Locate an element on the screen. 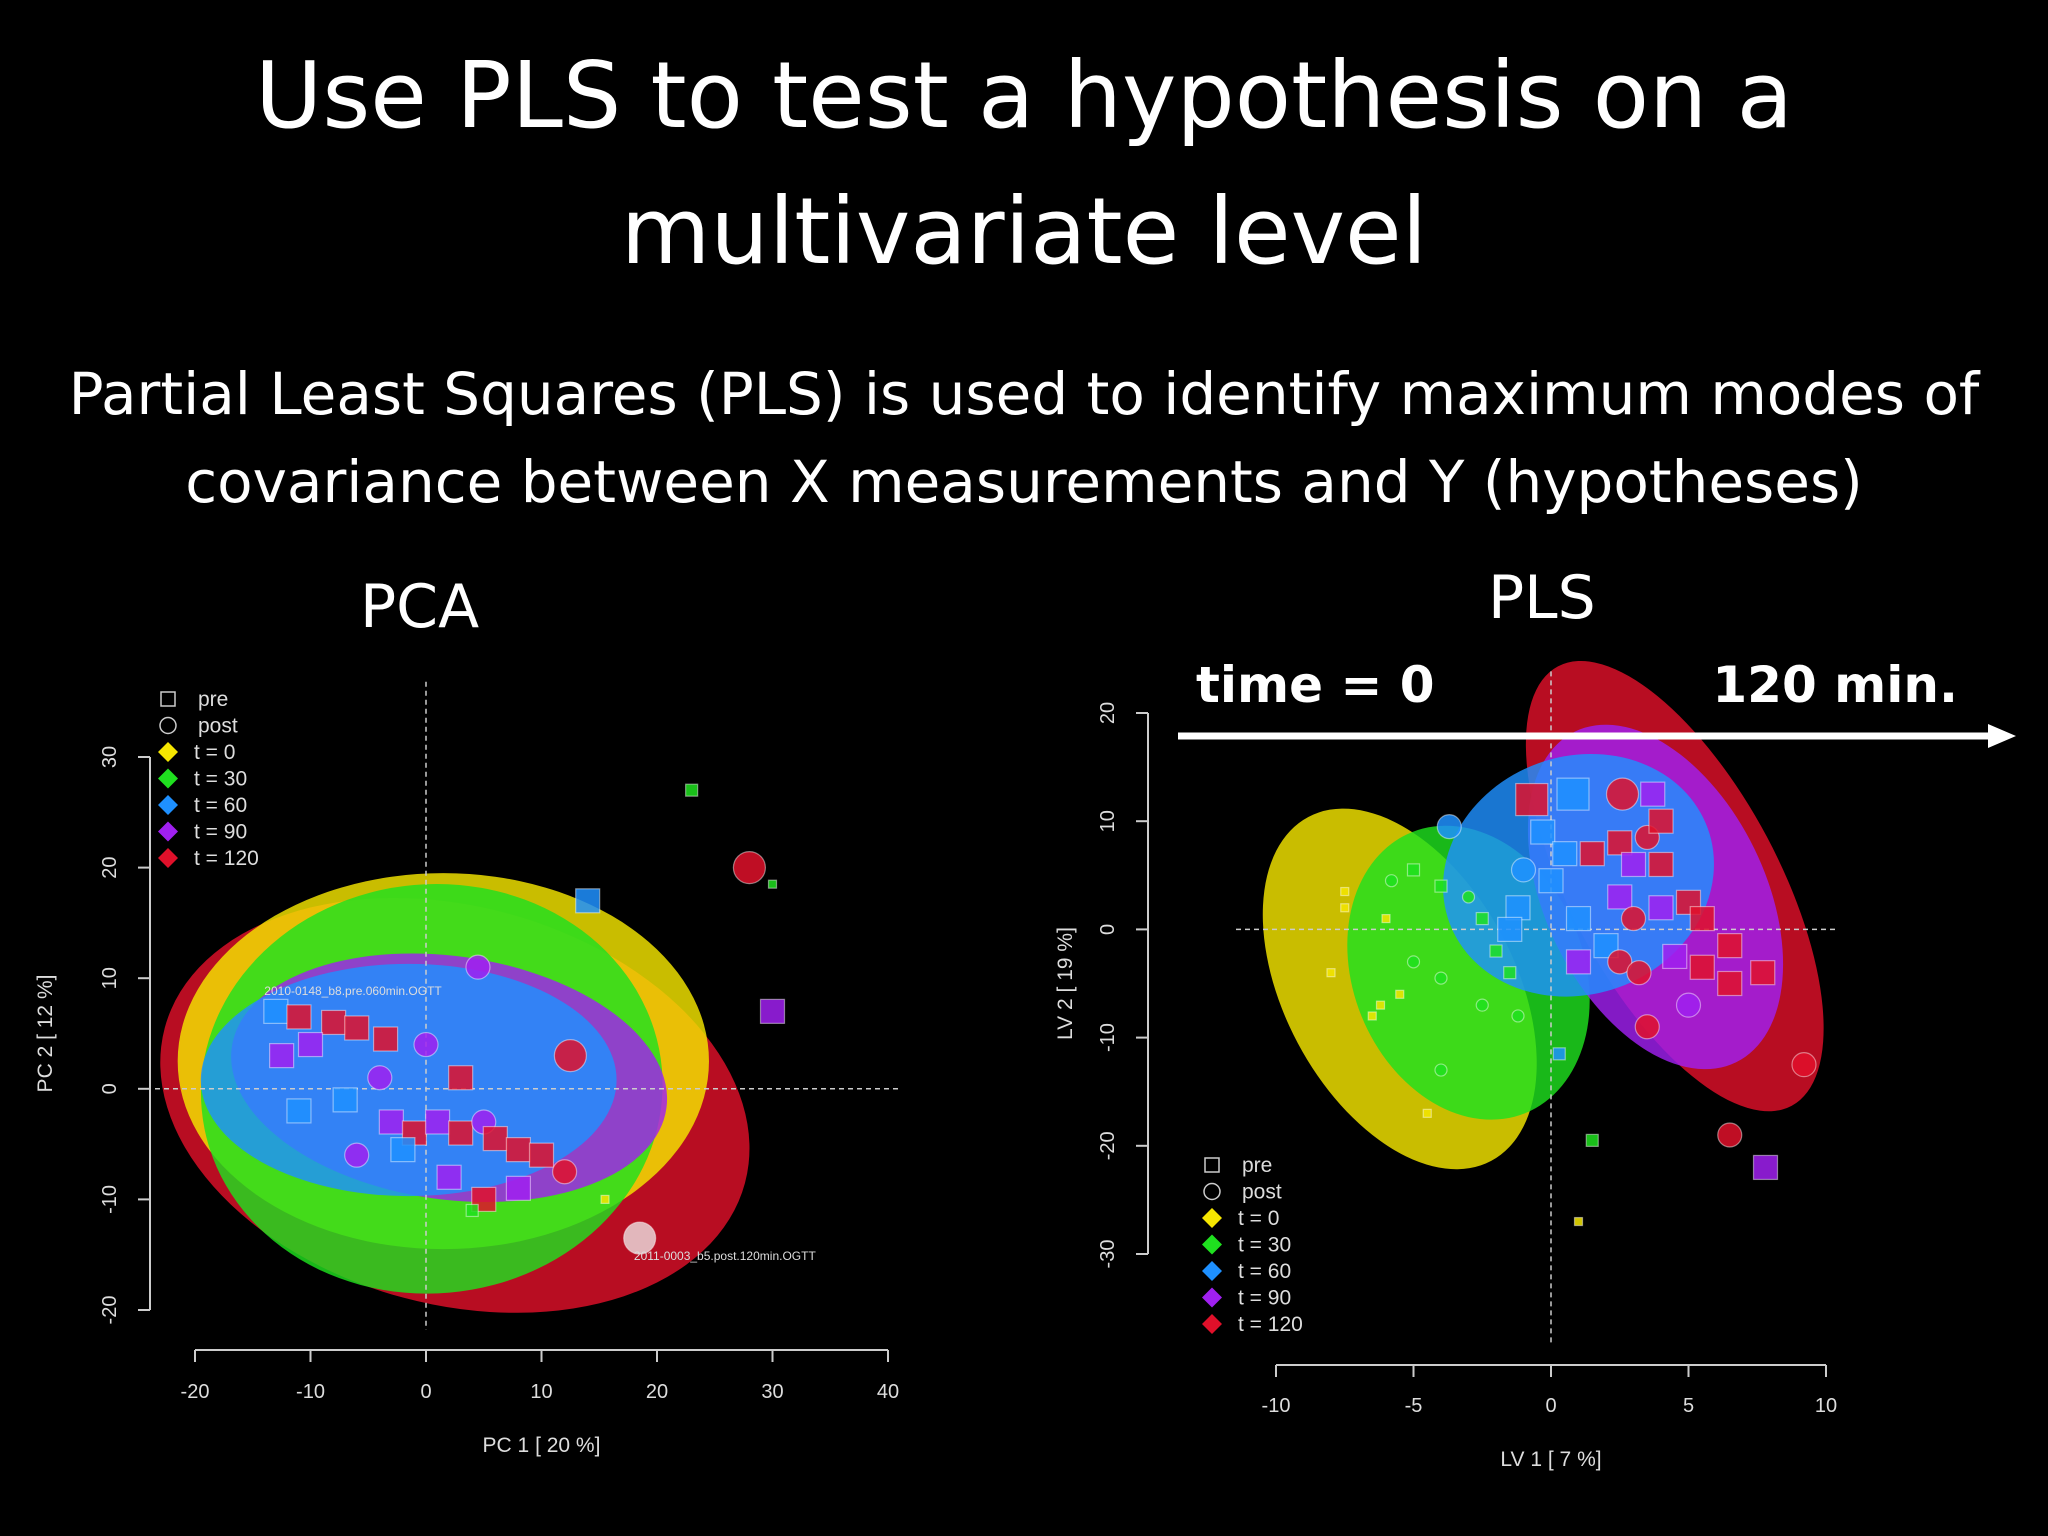 This screenshot has width=2048, height=1536. pls-panel-label: PLS is located at coordinates (1542, 598).